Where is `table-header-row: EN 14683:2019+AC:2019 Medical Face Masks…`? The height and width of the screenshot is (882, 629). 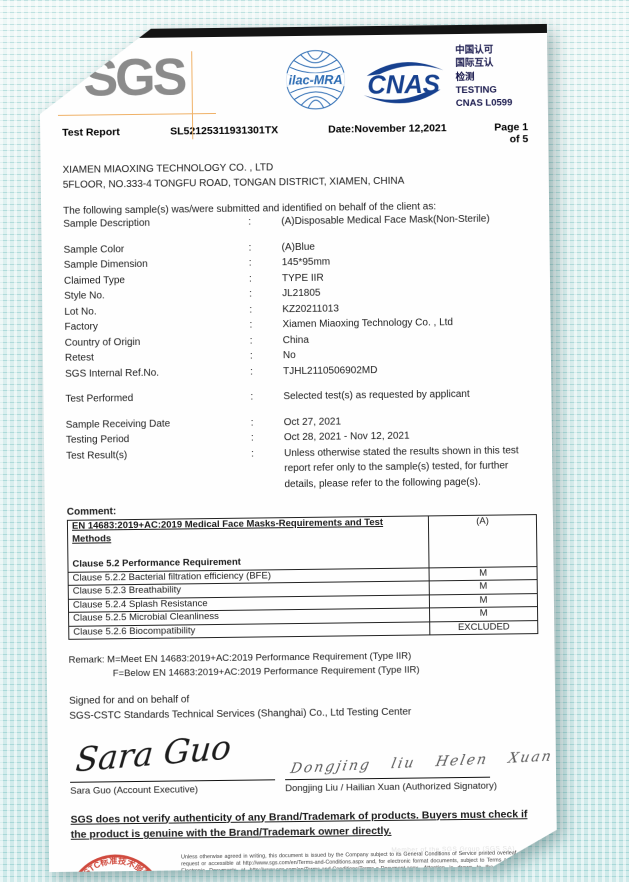
table-header-row: EN 14683:2019+AC:2019 Medical Face Masks… is located at coordinates (302, 543).